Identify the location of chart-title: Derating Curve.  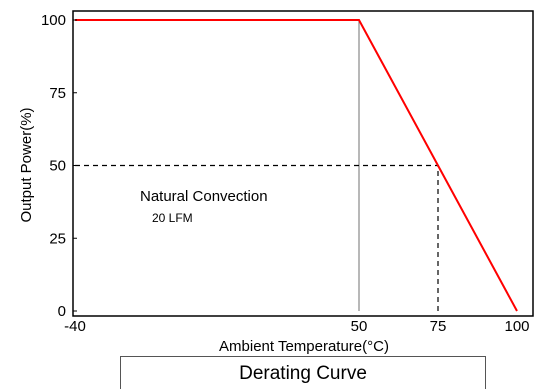
(303, 373).